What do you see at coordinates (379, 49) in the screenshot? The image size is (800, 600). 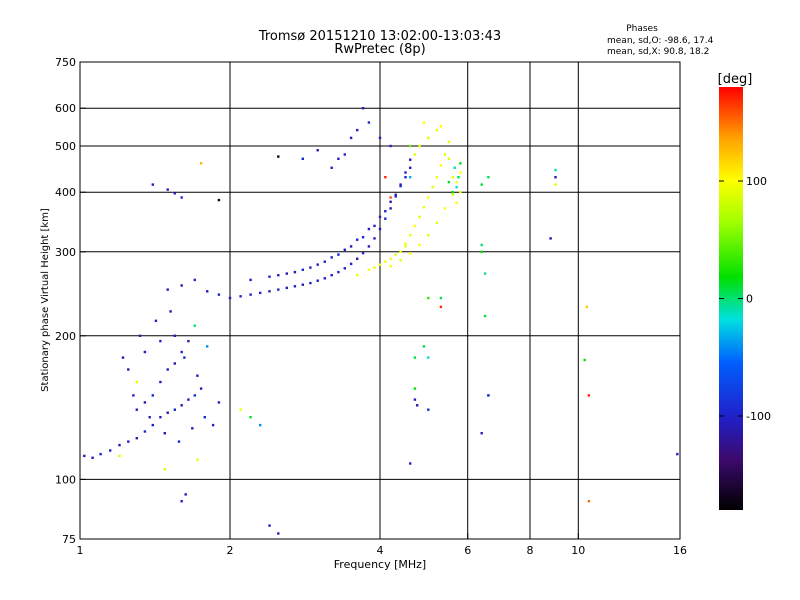 I see `chart-subtitle: RwPretec (8p)` at bounding box center [379, 49].